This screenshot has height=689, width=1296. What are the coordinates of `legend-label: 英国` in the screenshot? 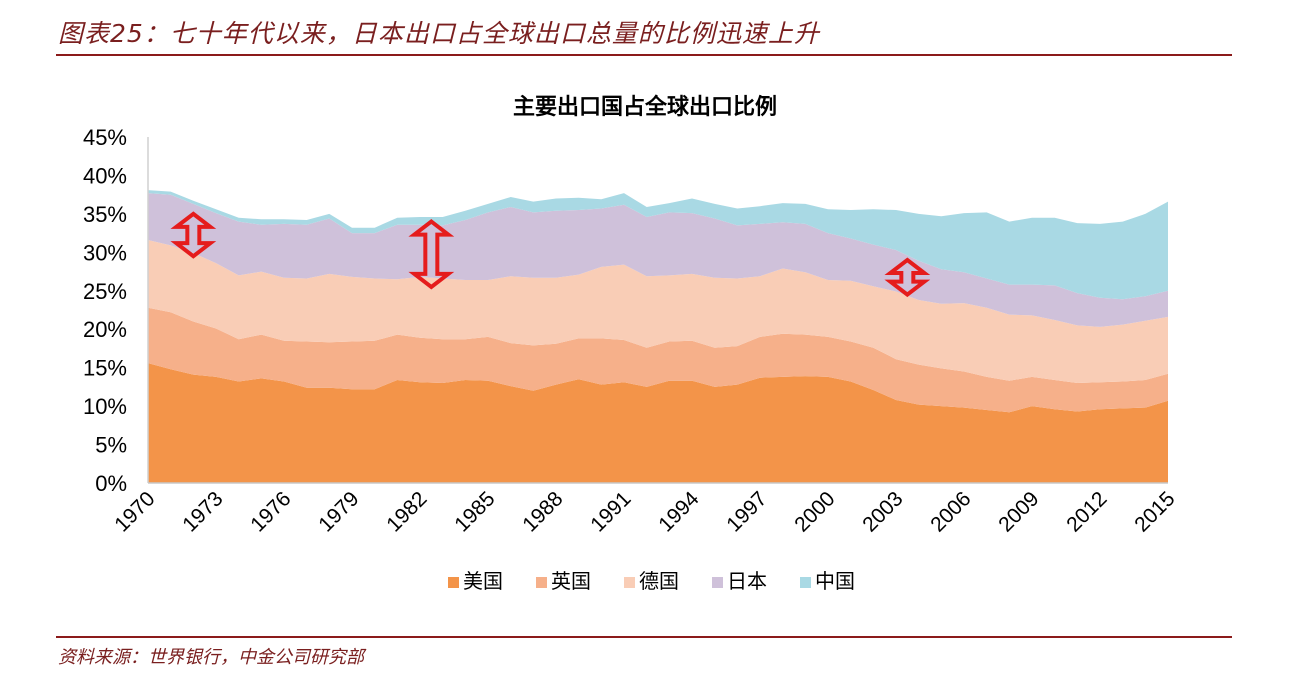 It's located at (571, 581).